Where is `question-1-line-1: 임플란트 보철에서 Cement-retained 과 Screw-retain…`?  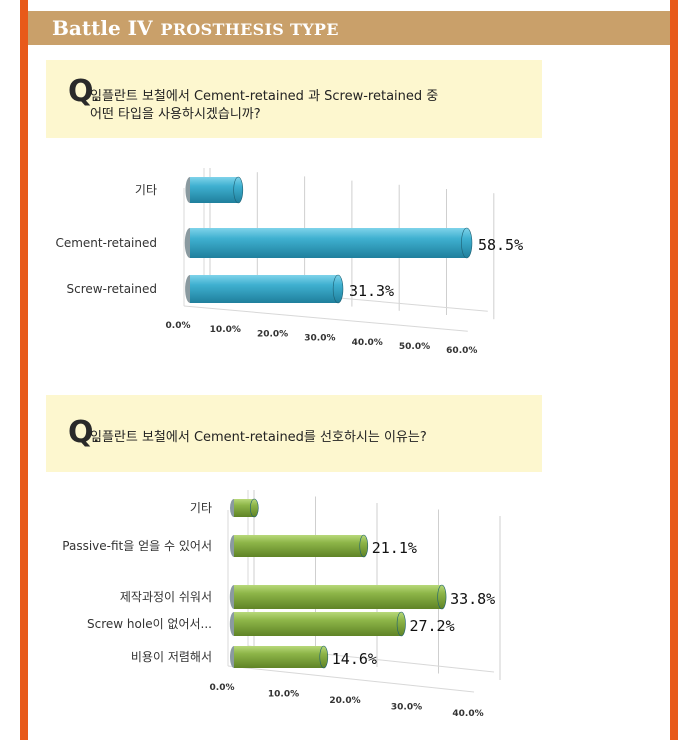 question-1-line-1: 임플란트 보철에서 Cement-retained 과 Screw-retain… is located at coordinates (264, 96).